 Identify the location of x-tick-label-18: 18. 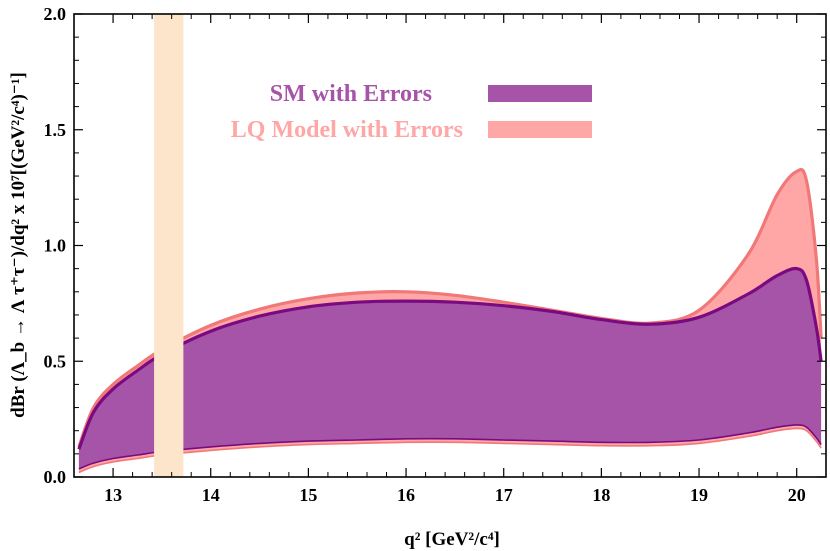
(601, 495).